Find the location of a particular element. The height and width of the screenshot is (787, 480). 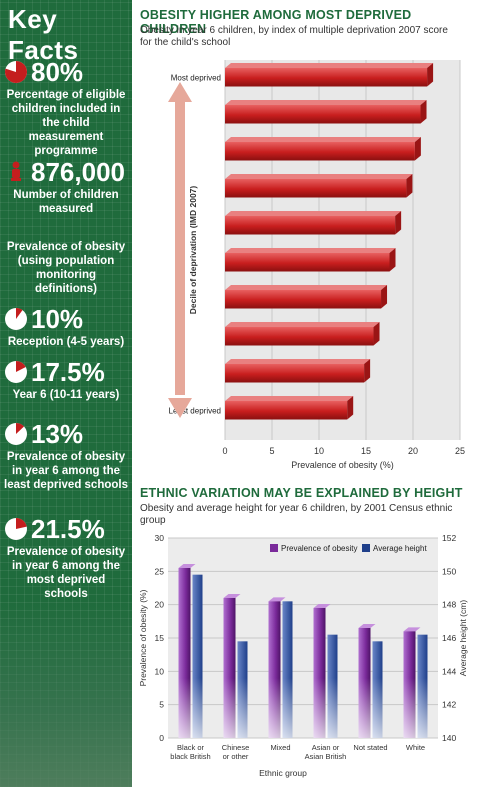

fact-value-row: 876,000 is located at coordinates (66, 172).